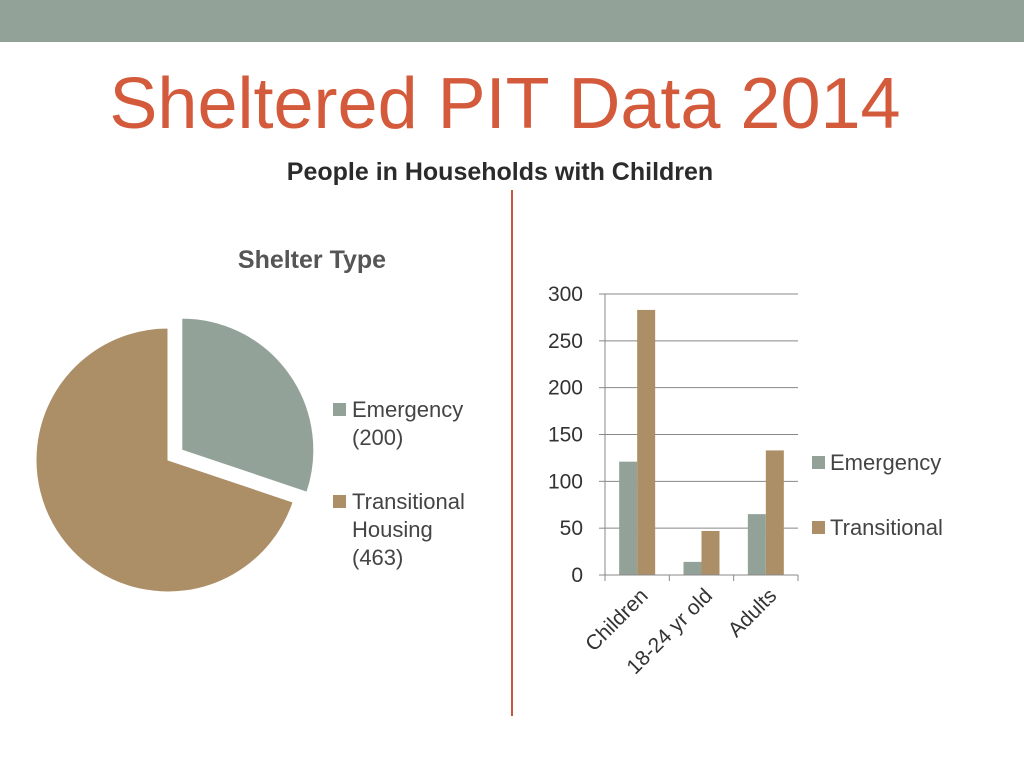  What do you see at coordinates (886, 527) in the screenshot?
I see `bar-legend-label-transitional: Transitional` at bounding box center [886, 527].